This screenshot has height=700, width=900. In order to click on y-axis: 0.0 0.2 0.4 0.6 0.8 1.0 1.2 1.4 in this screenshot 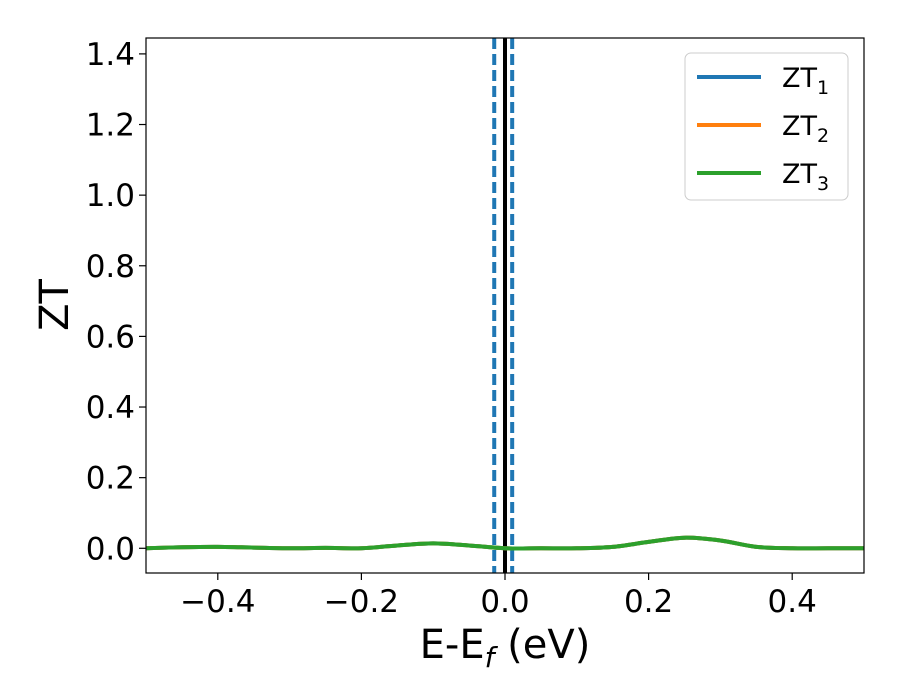, I will do `click(116, 302)`.